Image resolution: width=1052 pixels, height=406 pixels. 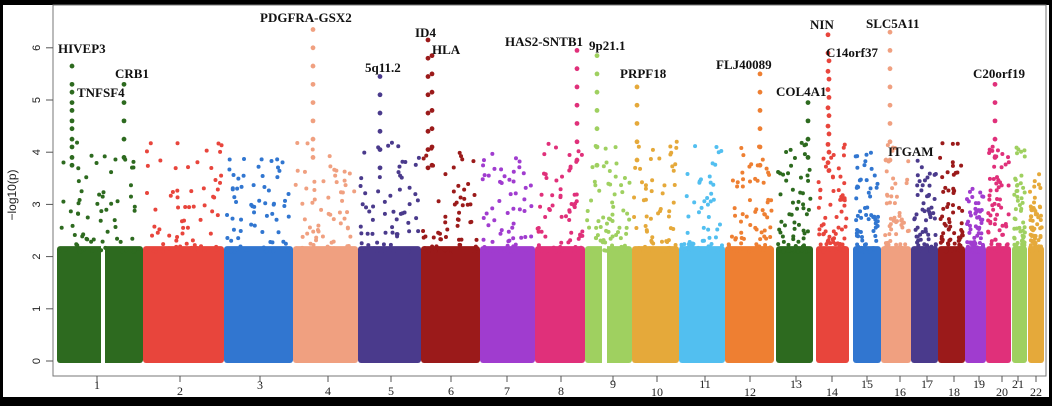 I want to click on snp-point-pdgfra-gsx2, so click(x=313, y=66).